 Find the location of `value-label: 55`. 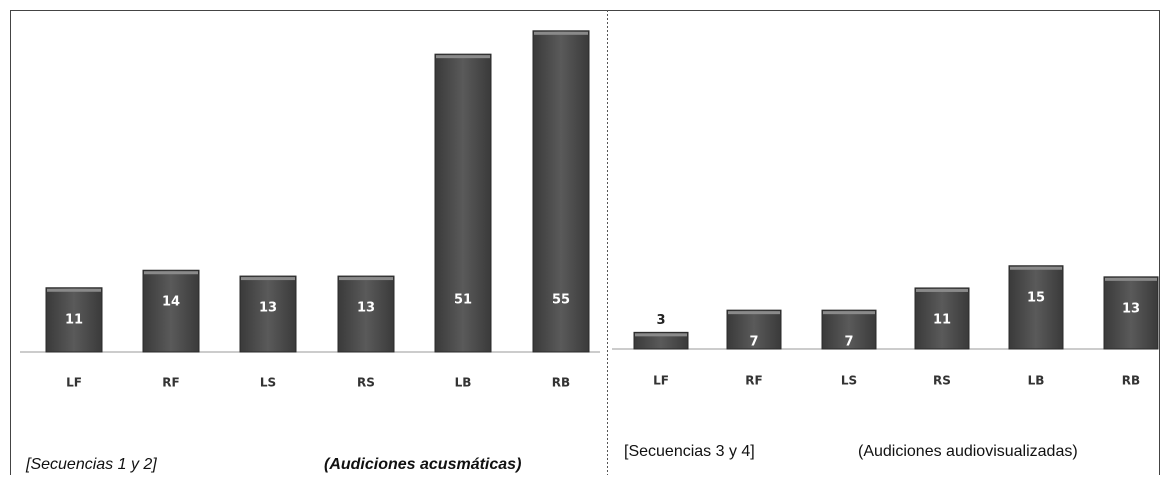

value-label: 55 is located at coordinates (561, 300).